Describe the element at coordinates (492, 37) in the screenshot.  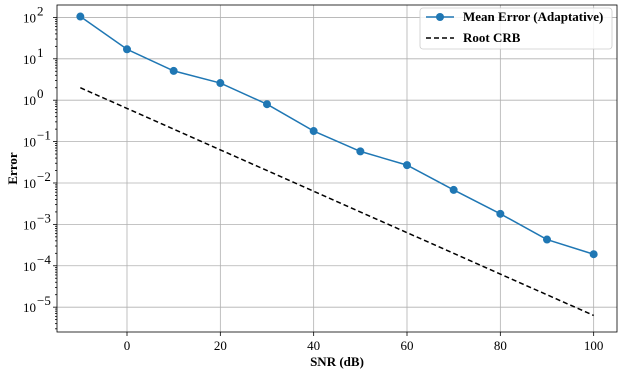
I see `legend-label-root-crb: Root CRB` at that location.